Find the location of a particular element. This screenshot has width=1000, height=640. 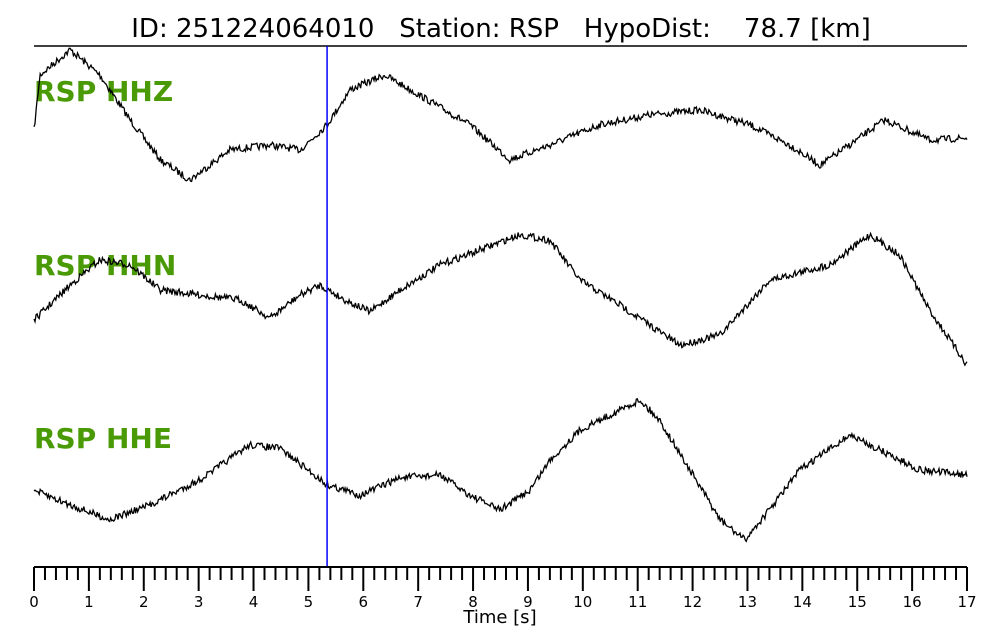

x-tick-label: 3 is located at coordinates (199, 602).